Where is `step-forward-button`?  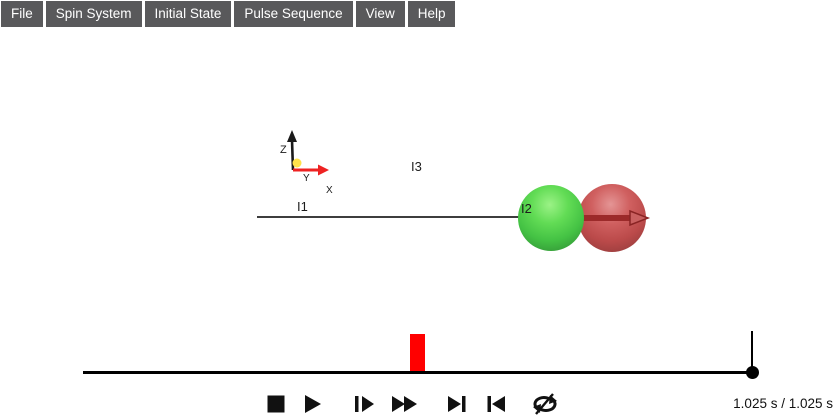
step-forward-button is located at coordinates (364, 404).